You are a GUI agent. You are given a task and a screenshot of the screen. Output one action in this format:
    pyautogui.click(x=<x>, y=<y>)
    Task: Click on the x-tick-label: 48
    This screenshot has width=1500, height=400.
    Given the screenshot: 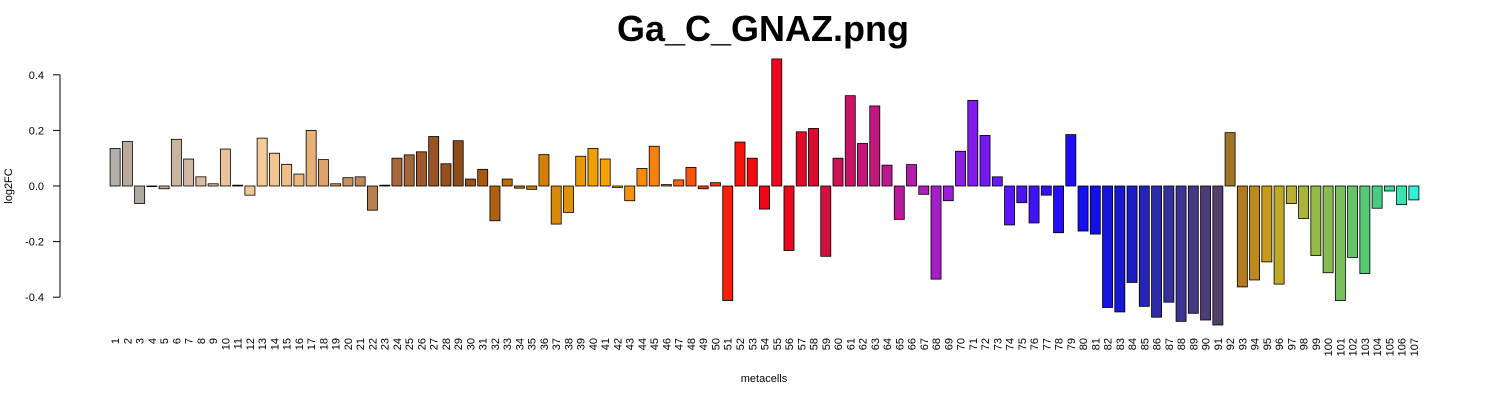 What is the action you would take?
    pyautogui.click(x=692, y=344)
    